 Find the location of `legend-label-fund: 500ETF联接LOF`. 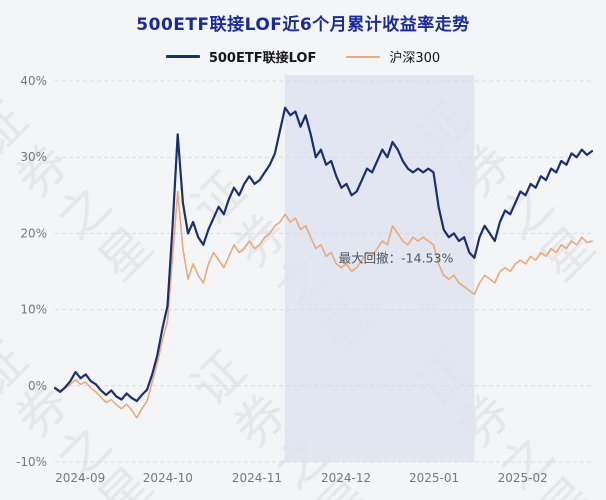

legend-label-fund: 500ETF联接LOF is located at coordinates (262, 58).